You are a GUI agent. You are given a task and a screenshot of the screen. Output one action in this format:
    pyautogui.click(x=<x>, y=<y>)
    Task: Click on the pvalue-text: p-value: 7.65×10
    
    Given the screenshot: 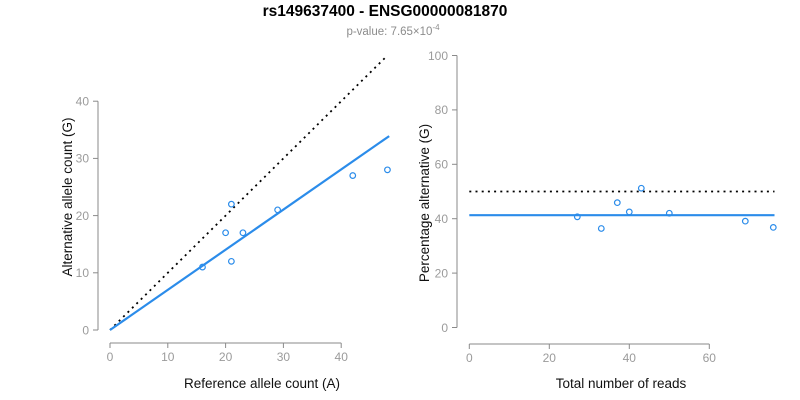 What is the action you would take?
    pyautogui.click(x=389, y=31)
    